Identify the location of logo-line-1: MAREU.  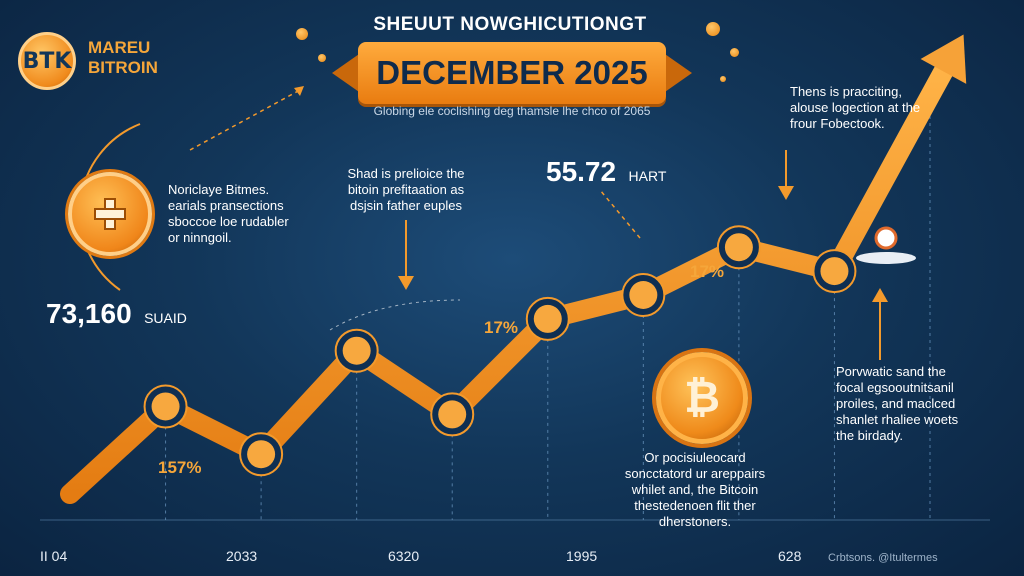
(119, 47).